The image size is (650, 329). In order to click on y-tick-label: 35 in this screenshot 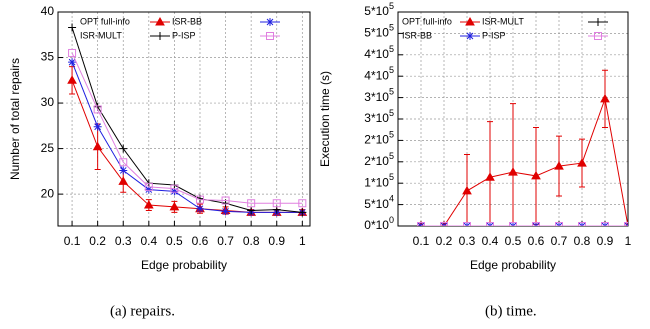, I will do `click(48, 57)`.